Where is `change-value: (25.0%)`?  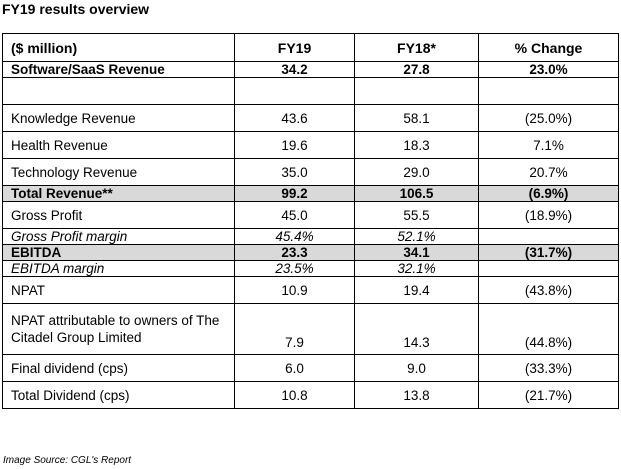
change-value: (25.0%) is located at coordinates (548, 118).